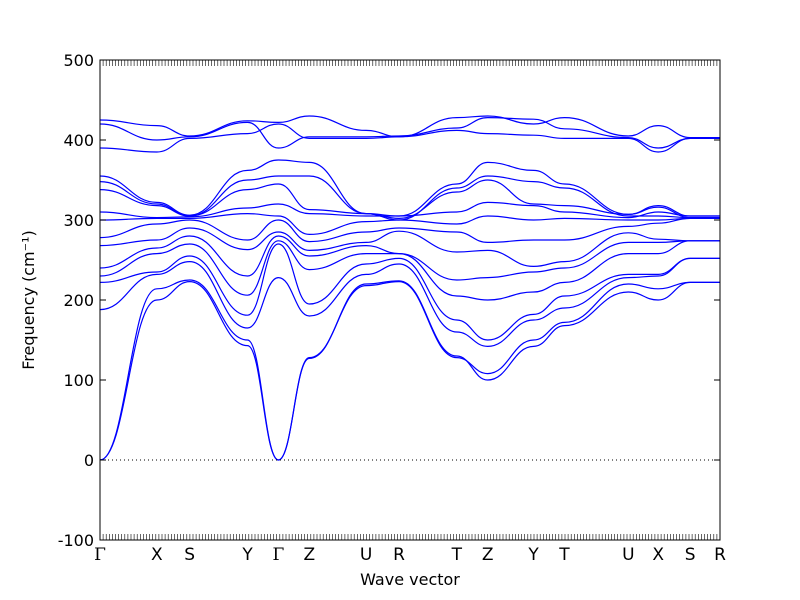 The image size is (800, 600). I want to click on y-tick-label: 0, so click(89, 460).